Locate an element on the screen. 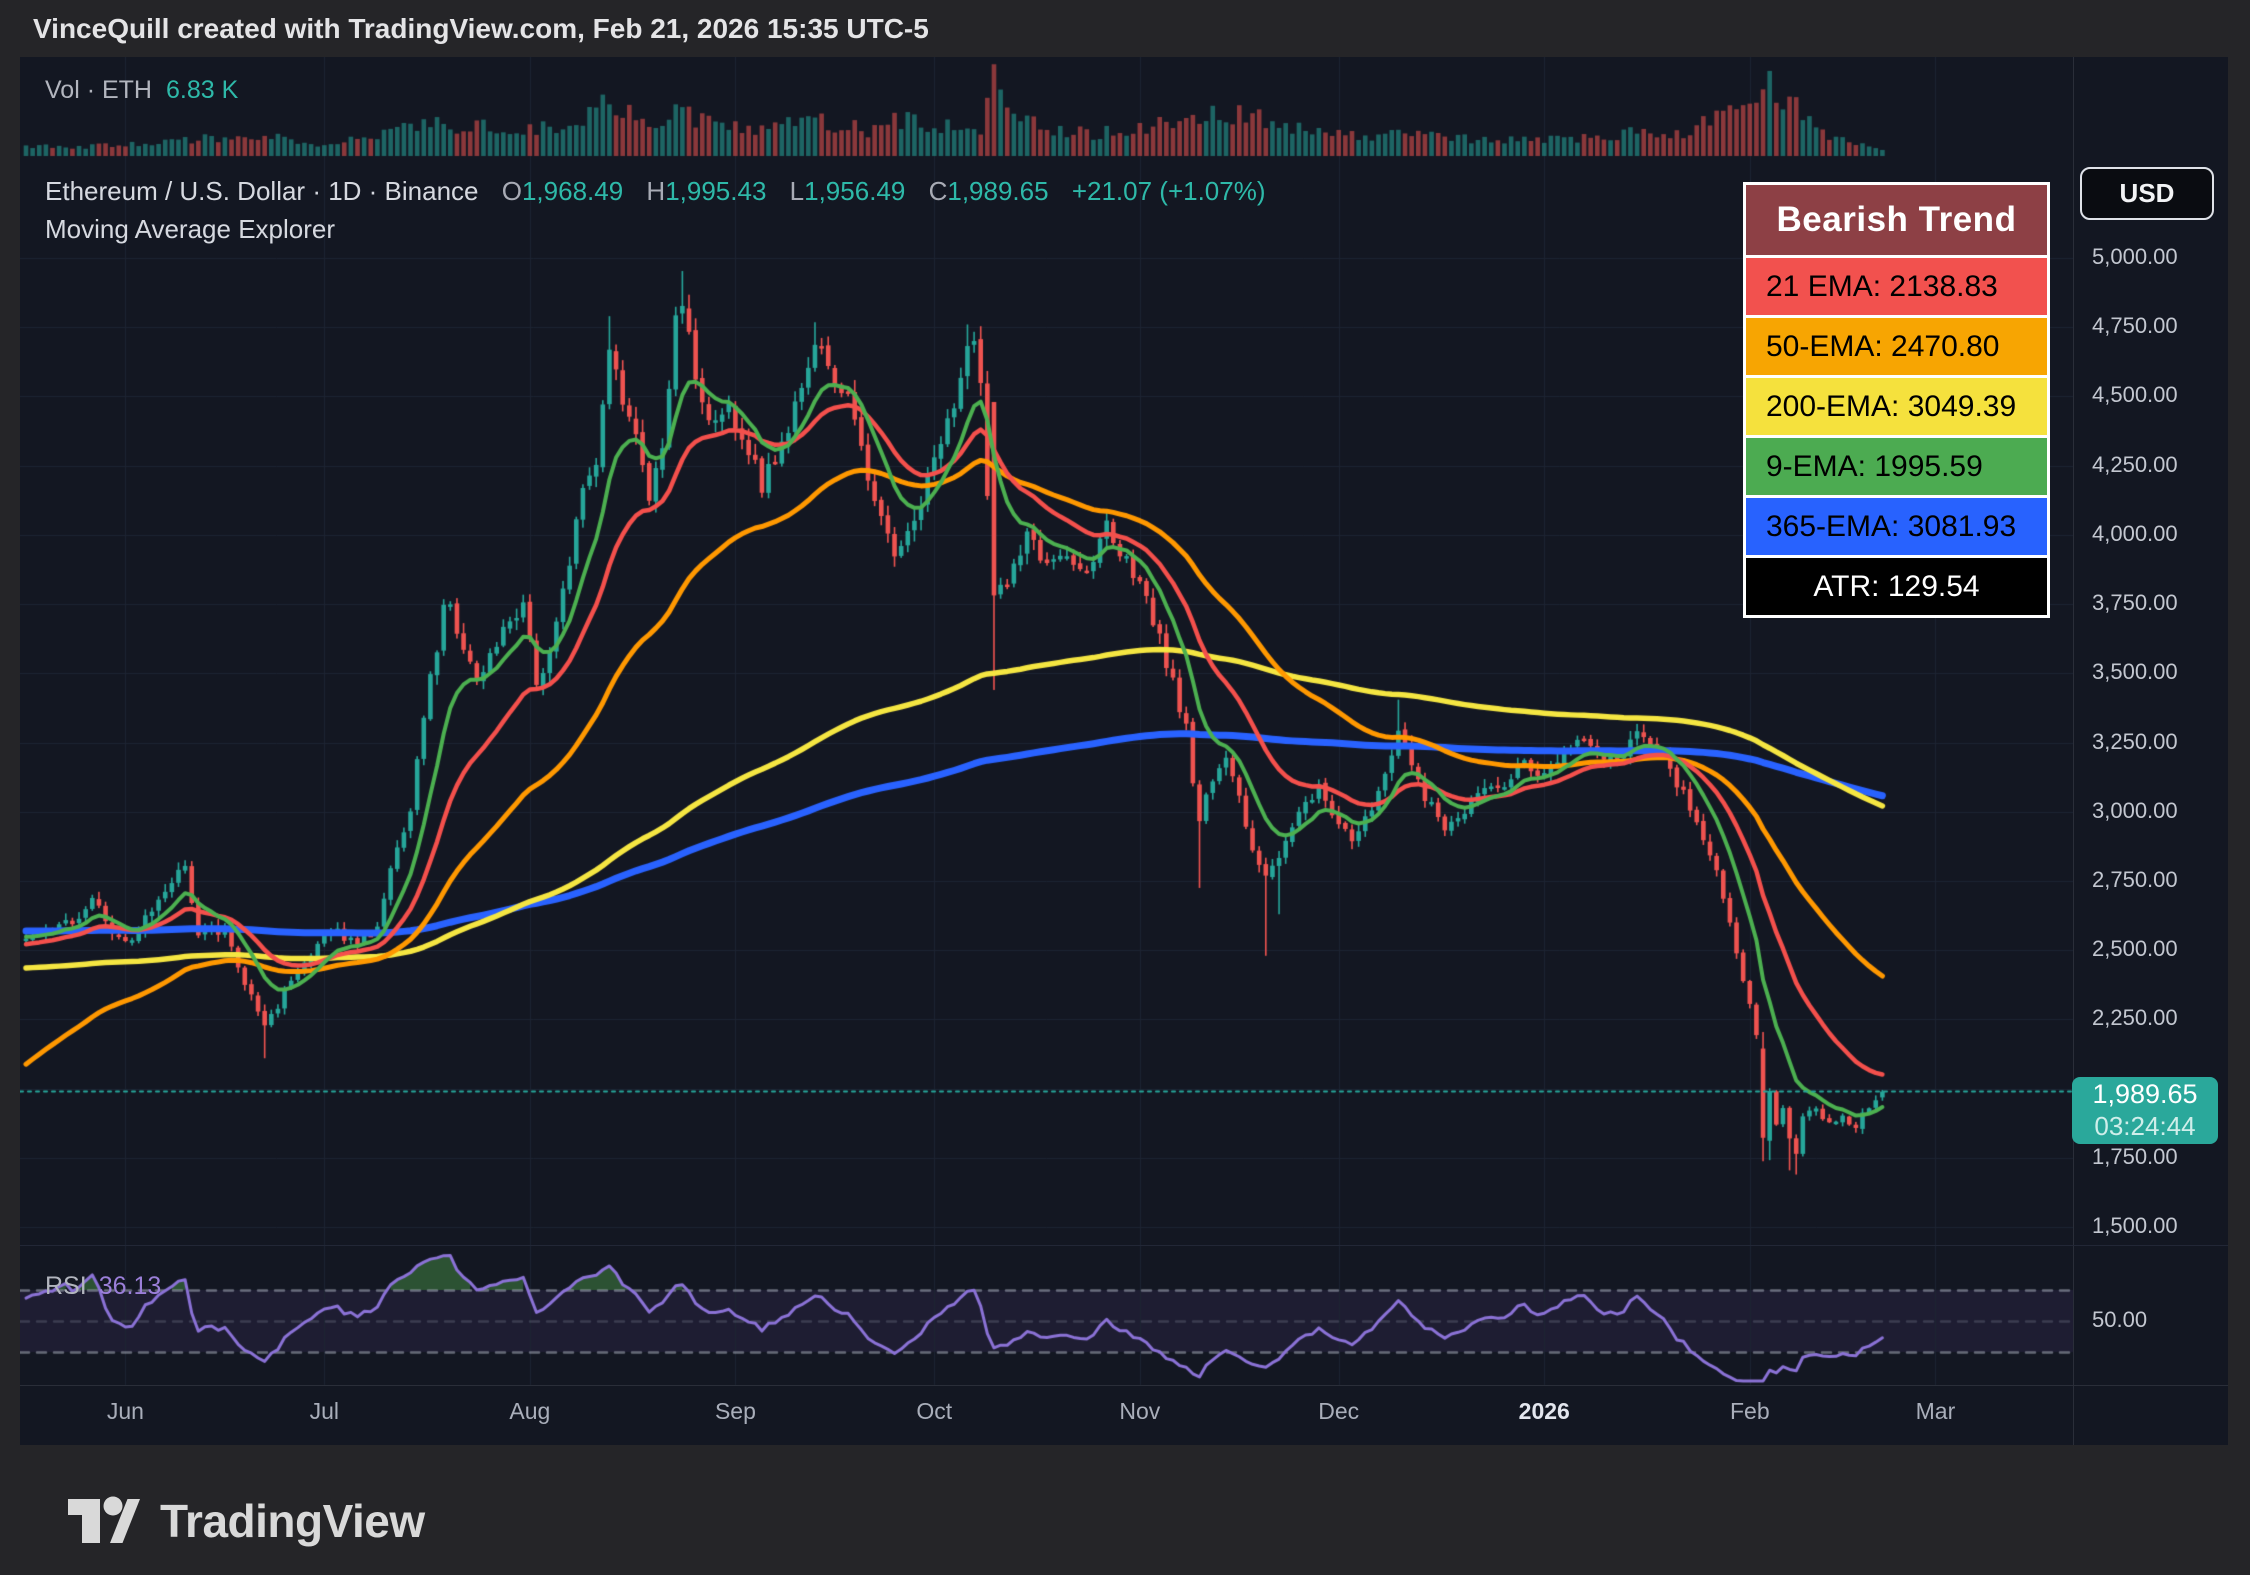  high-value: 1,995.43 is located at coordinates (716, 191).